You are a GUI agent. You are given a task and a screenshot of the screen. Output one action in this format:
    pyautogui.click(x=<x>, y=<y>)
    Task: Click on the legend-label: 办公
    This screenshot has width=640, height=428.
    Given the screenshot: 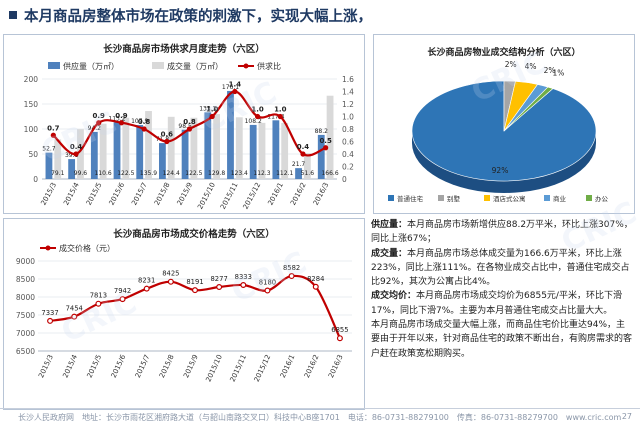 What is the action you would take?
    pyautogui.click(x=602, y=198)
    